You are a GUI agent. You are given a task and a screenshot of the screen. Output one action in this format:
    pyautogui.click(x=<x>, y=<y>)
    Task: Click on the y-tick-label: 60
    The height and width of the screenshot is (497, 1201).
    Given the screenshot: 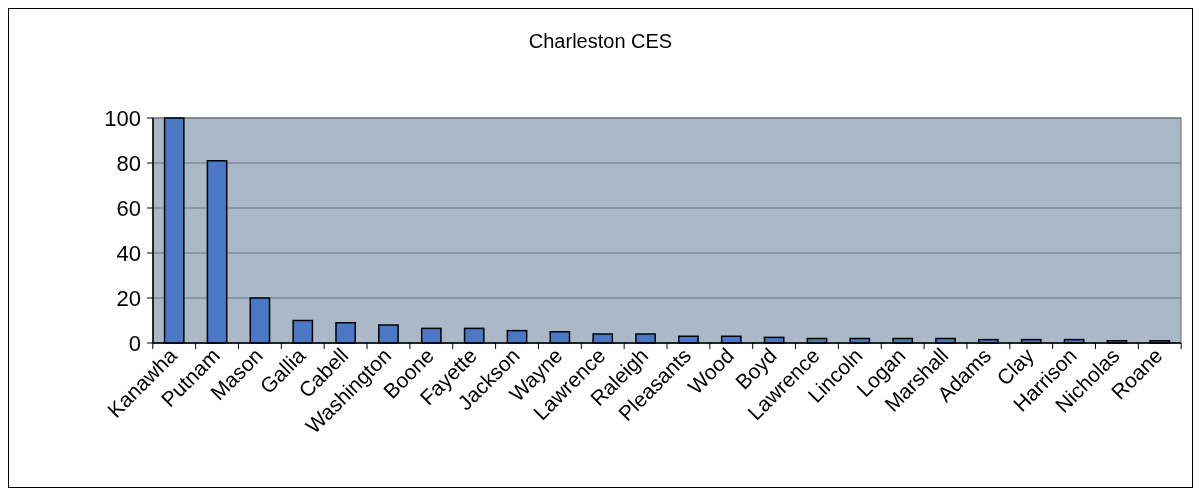 What is the action you would take?
    pyautogui.click(x=128, y=208)
    